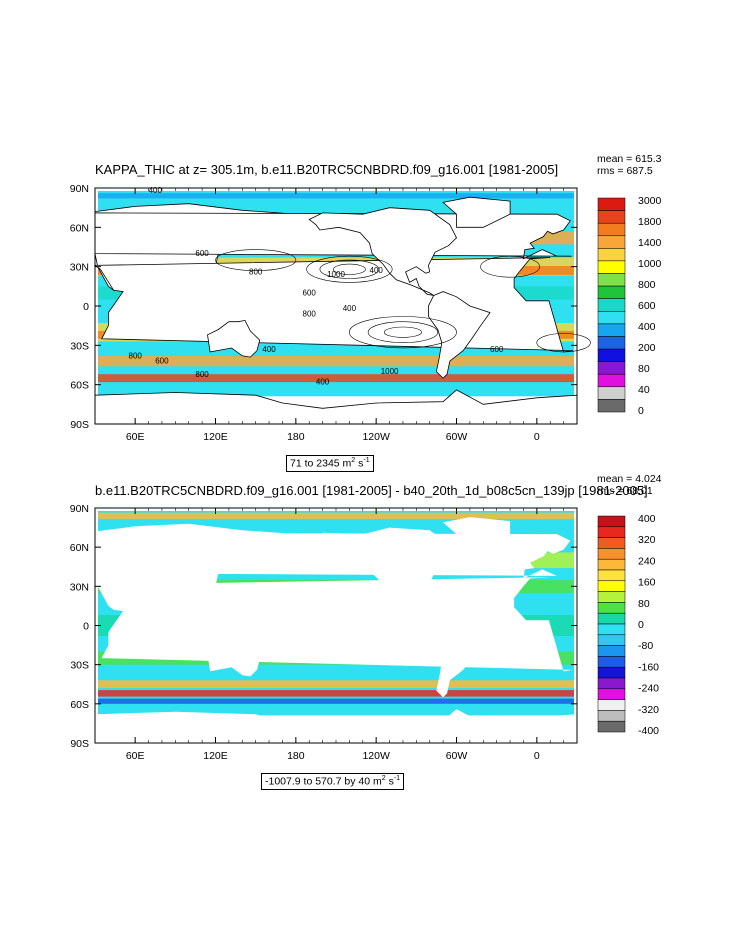 Image resolution: width=733 pixels, height=945 pixels. Describe the element at coordinates (336, 613) in the screenshot. I see `ocean-field` at that location.